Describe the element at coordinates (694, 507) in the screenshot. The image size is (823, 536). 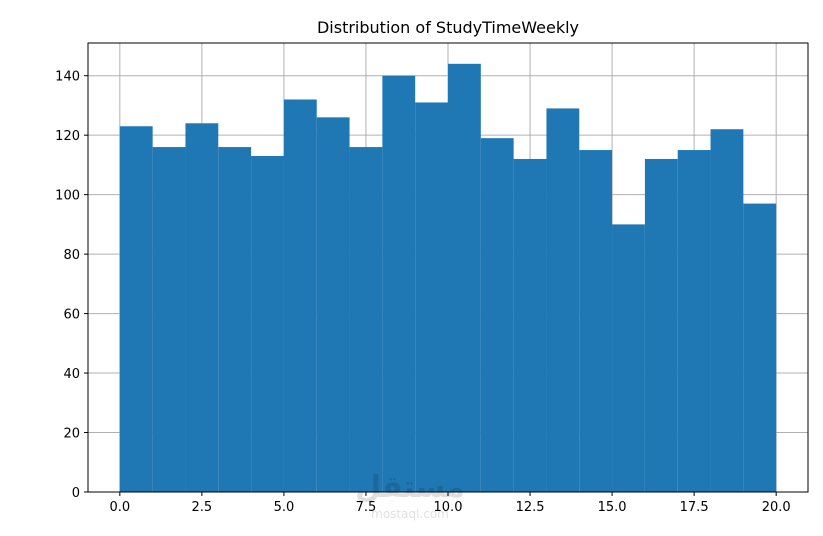
I see `x-tick-label: 17.5` at that location.